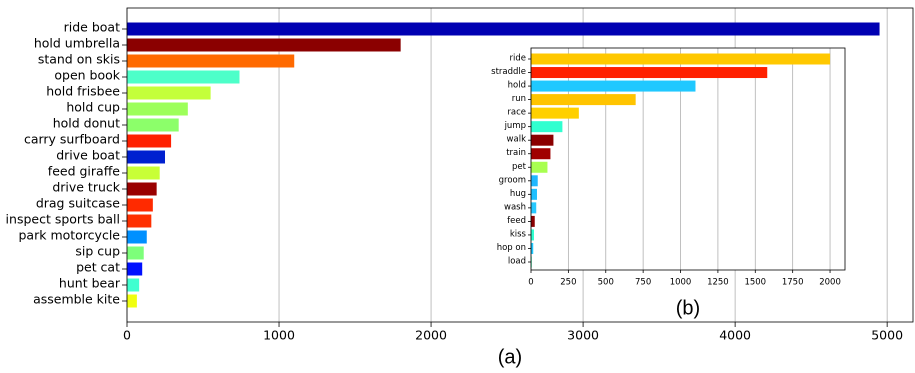 The image size is (915, 373). Describe the element at coordinates (735, 335) in the screenshot. I see `x-tick-label: 4000` at that location.